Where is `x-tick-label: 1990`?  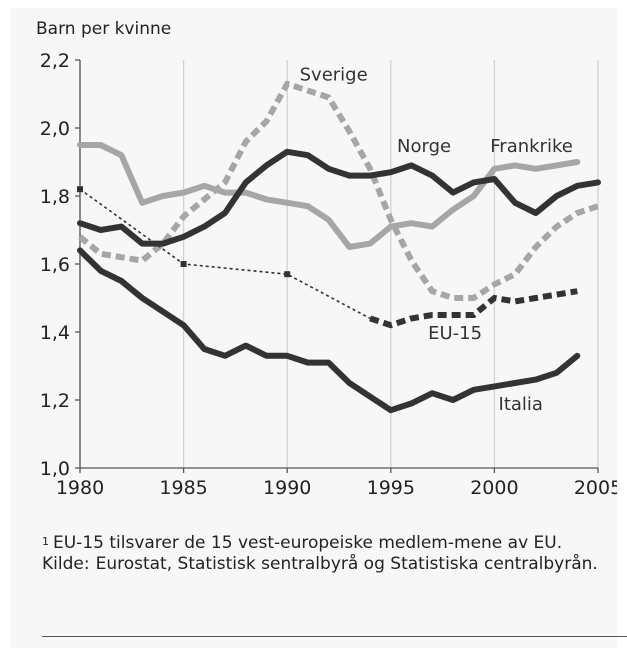 x-tick-label: 1990 is located at coordinates (287, 488).